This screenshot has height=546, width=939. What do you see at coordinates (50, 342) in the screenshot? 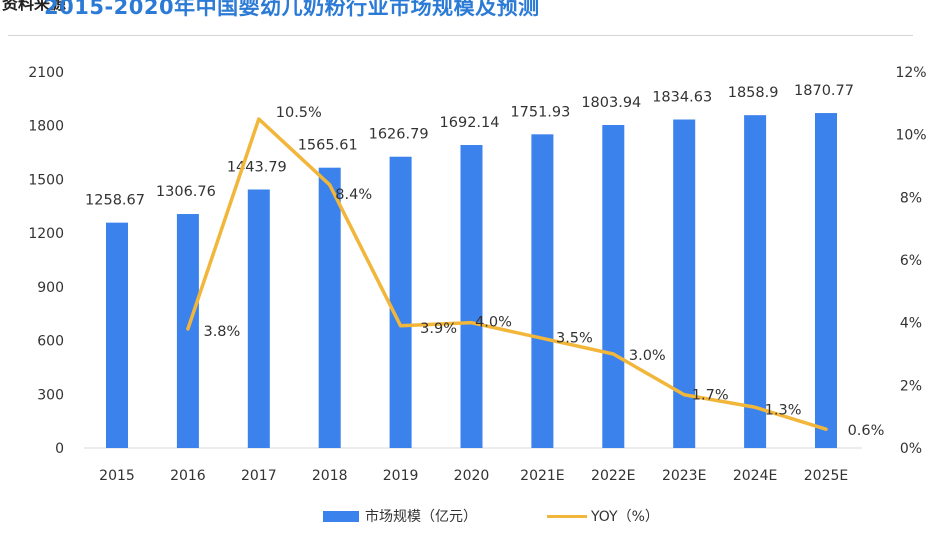
I see `left-axis-tick-label: 600` at bounding box center [50, 342].